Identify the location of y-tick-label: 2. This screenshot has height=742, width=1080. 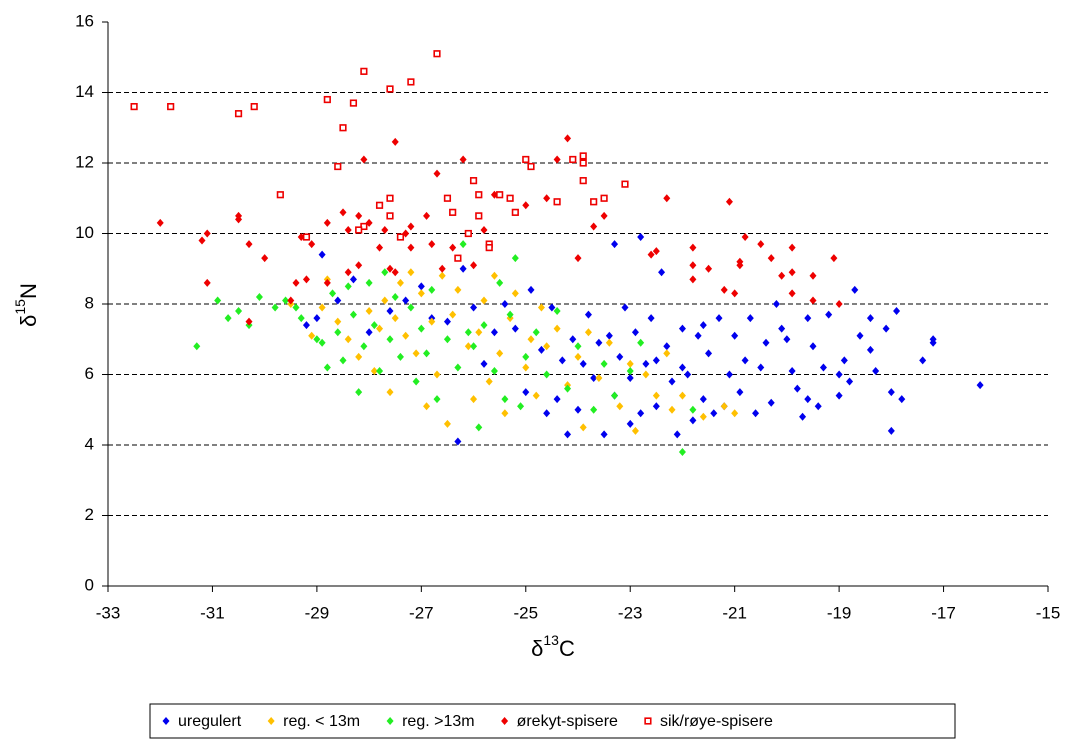
(89, 514).